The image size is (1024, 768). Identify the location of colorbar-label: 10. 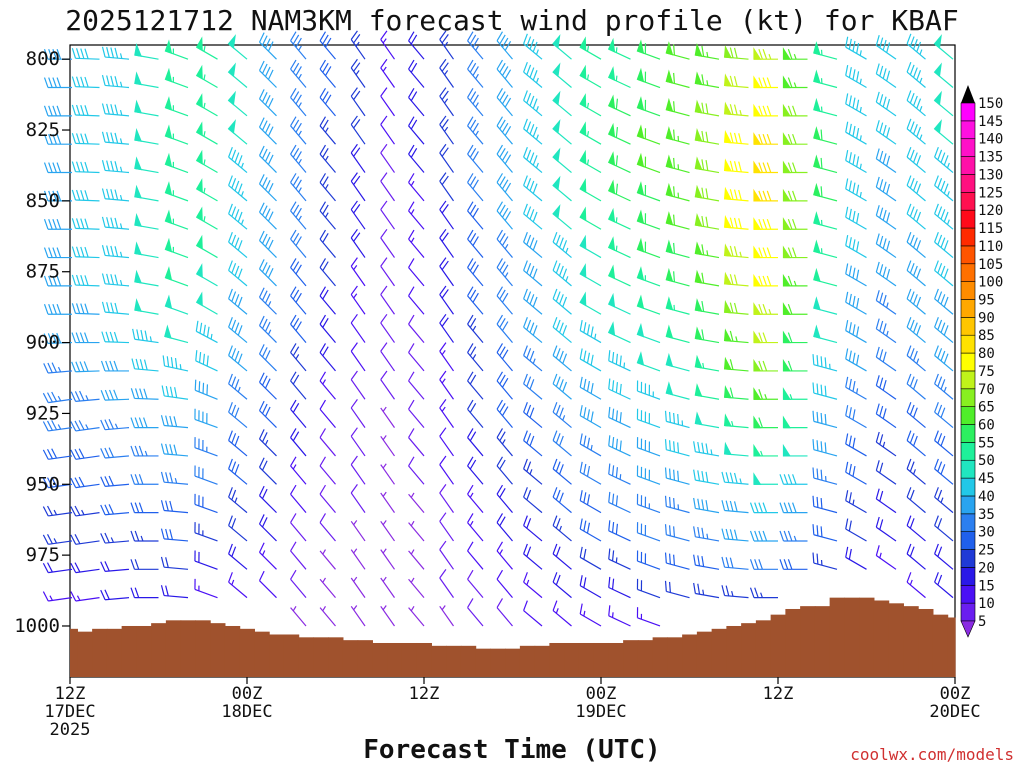
(986, 604).